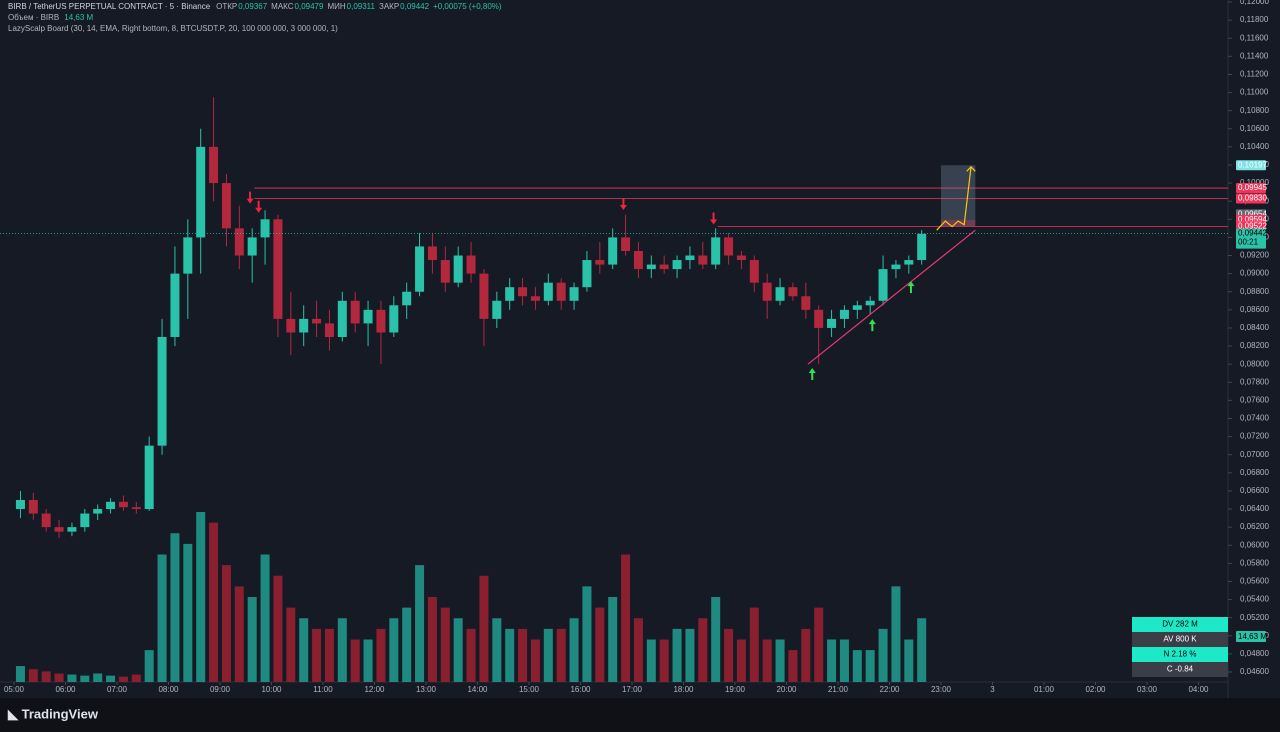  What do you see at coordinates (891, 297) in the screenshot?
I see `trend-line` at bounding box center [891, 297].